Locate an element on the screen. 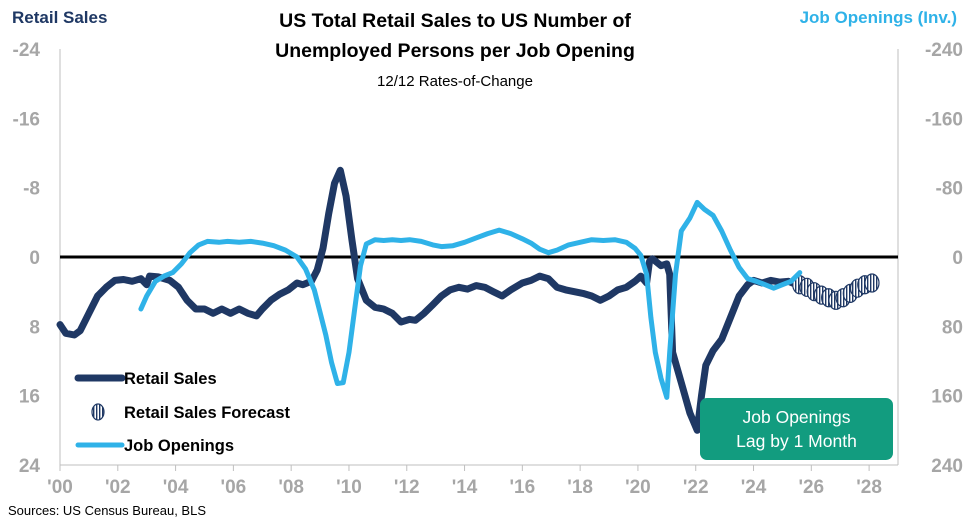 This screenshot has width=973, height=524. y-right-tick-label: -160 is located at coordinates (944, 119).